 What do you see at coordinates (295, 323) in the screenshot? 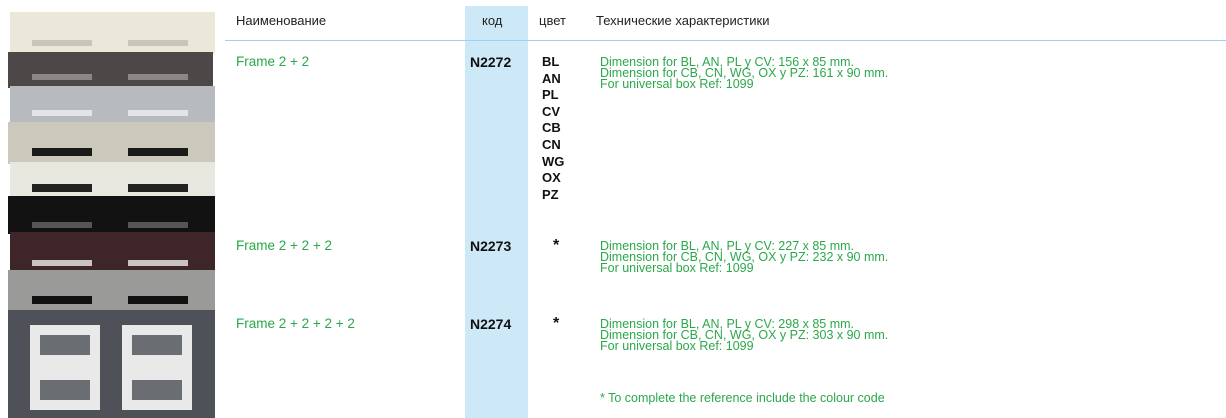
I see `product-name: Frame 2 + 2 + 2 + 2` at bounding box center [295, 323].